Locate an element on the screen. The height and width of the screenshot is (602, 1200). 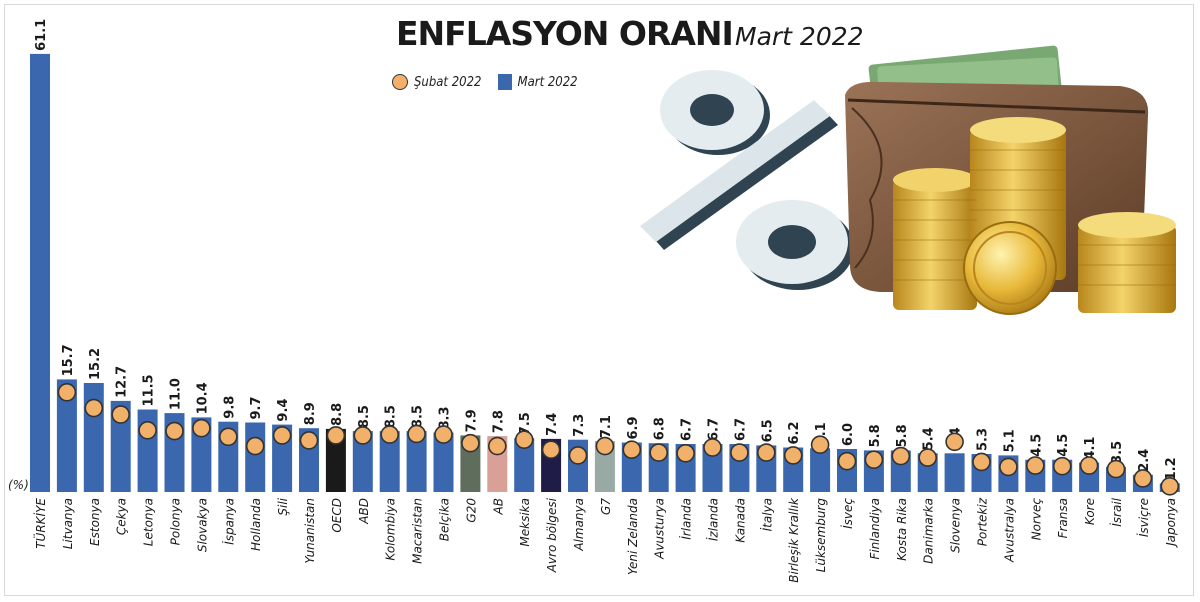
value-label-31: 5.8 is located at coordinates (875, 435).